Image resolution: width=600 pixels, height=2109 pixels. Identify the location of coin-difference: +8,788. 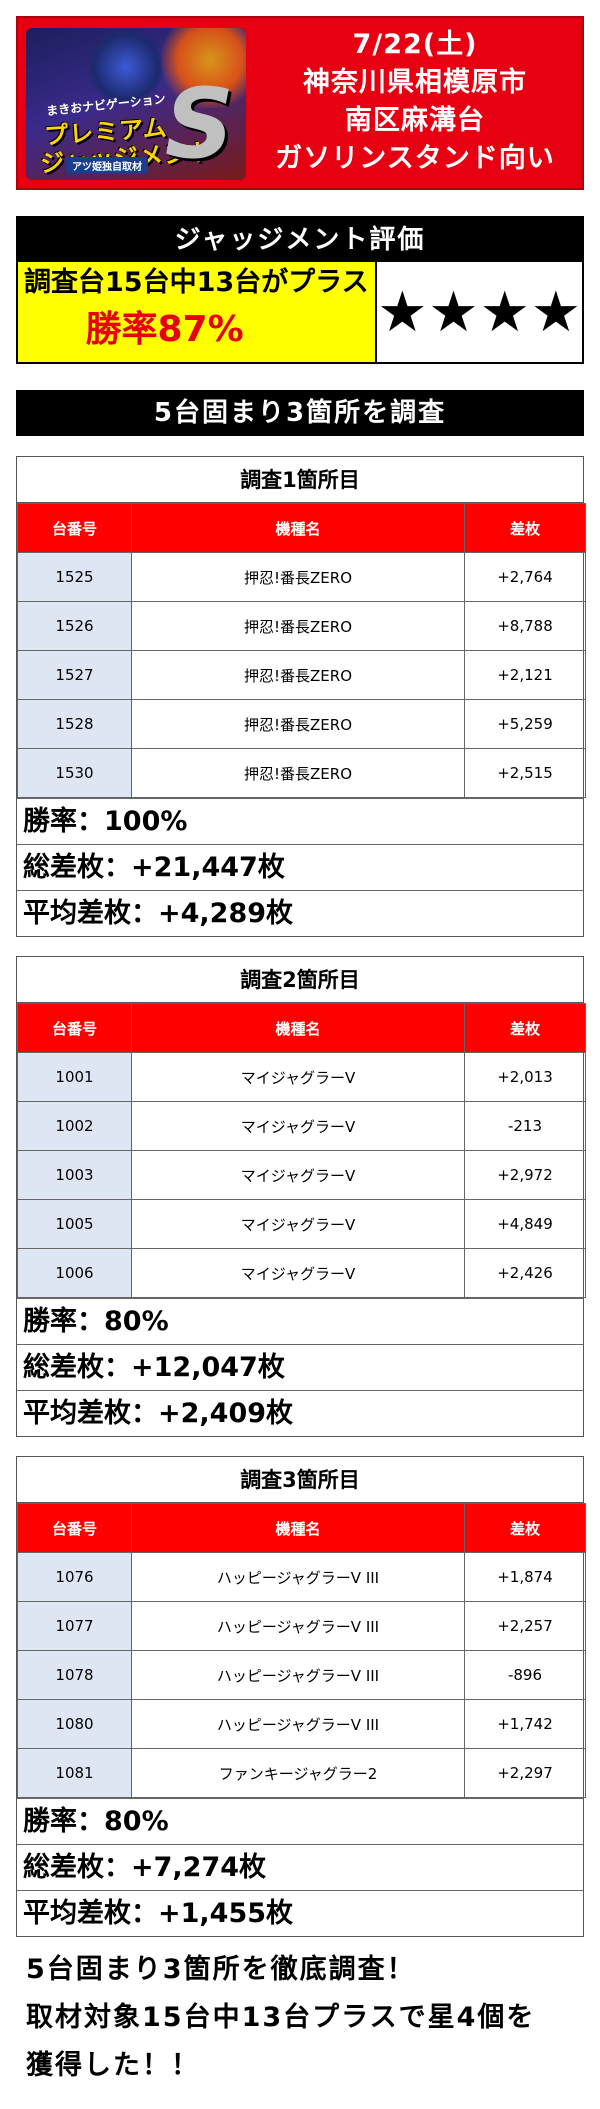
(525, 626).